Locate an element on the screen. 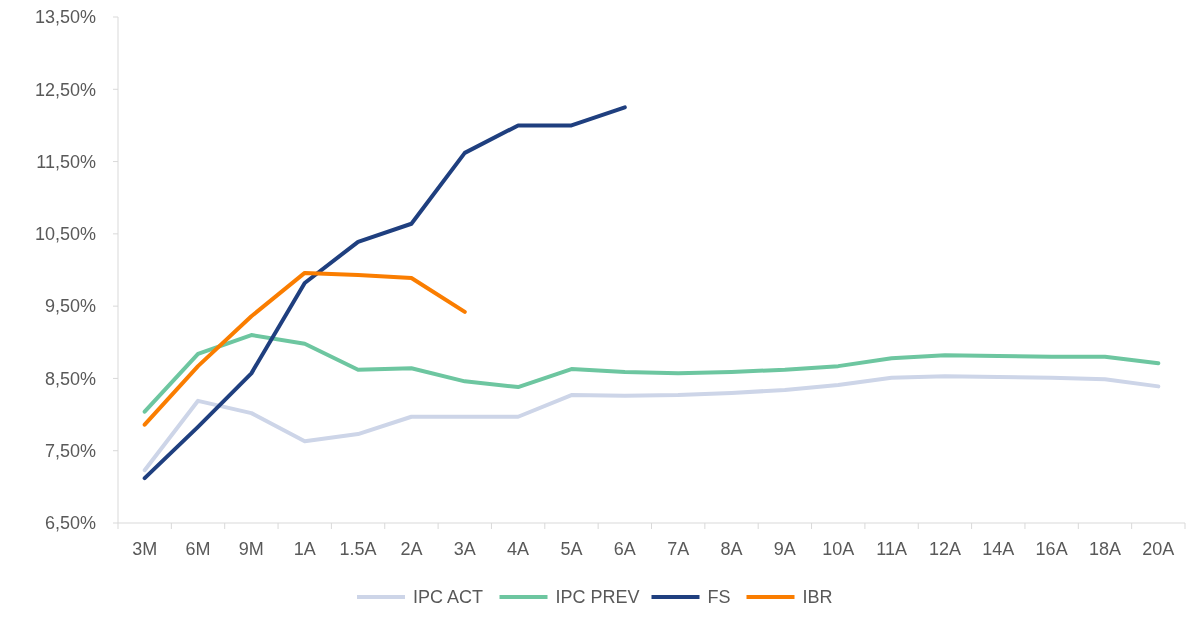 Image resolution: width=1200 pixels, height=619 pixels. x-tick-label: 8A is located at coordinates (731, 549).